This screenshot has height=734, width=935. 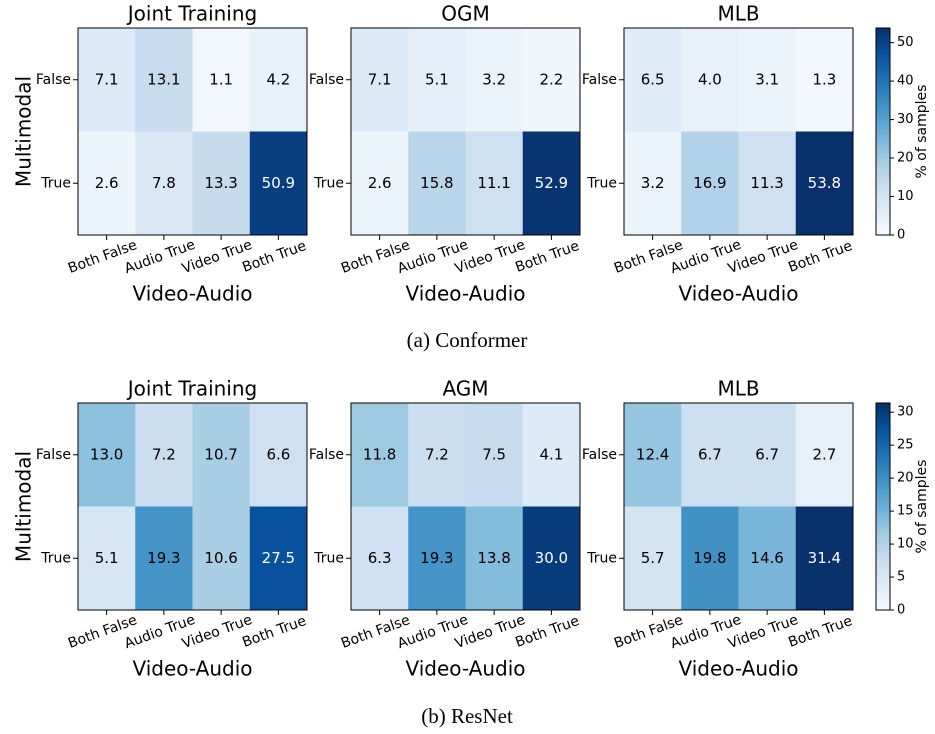 I want to click on cell-label: 6.6, so click(x=278, y=454).